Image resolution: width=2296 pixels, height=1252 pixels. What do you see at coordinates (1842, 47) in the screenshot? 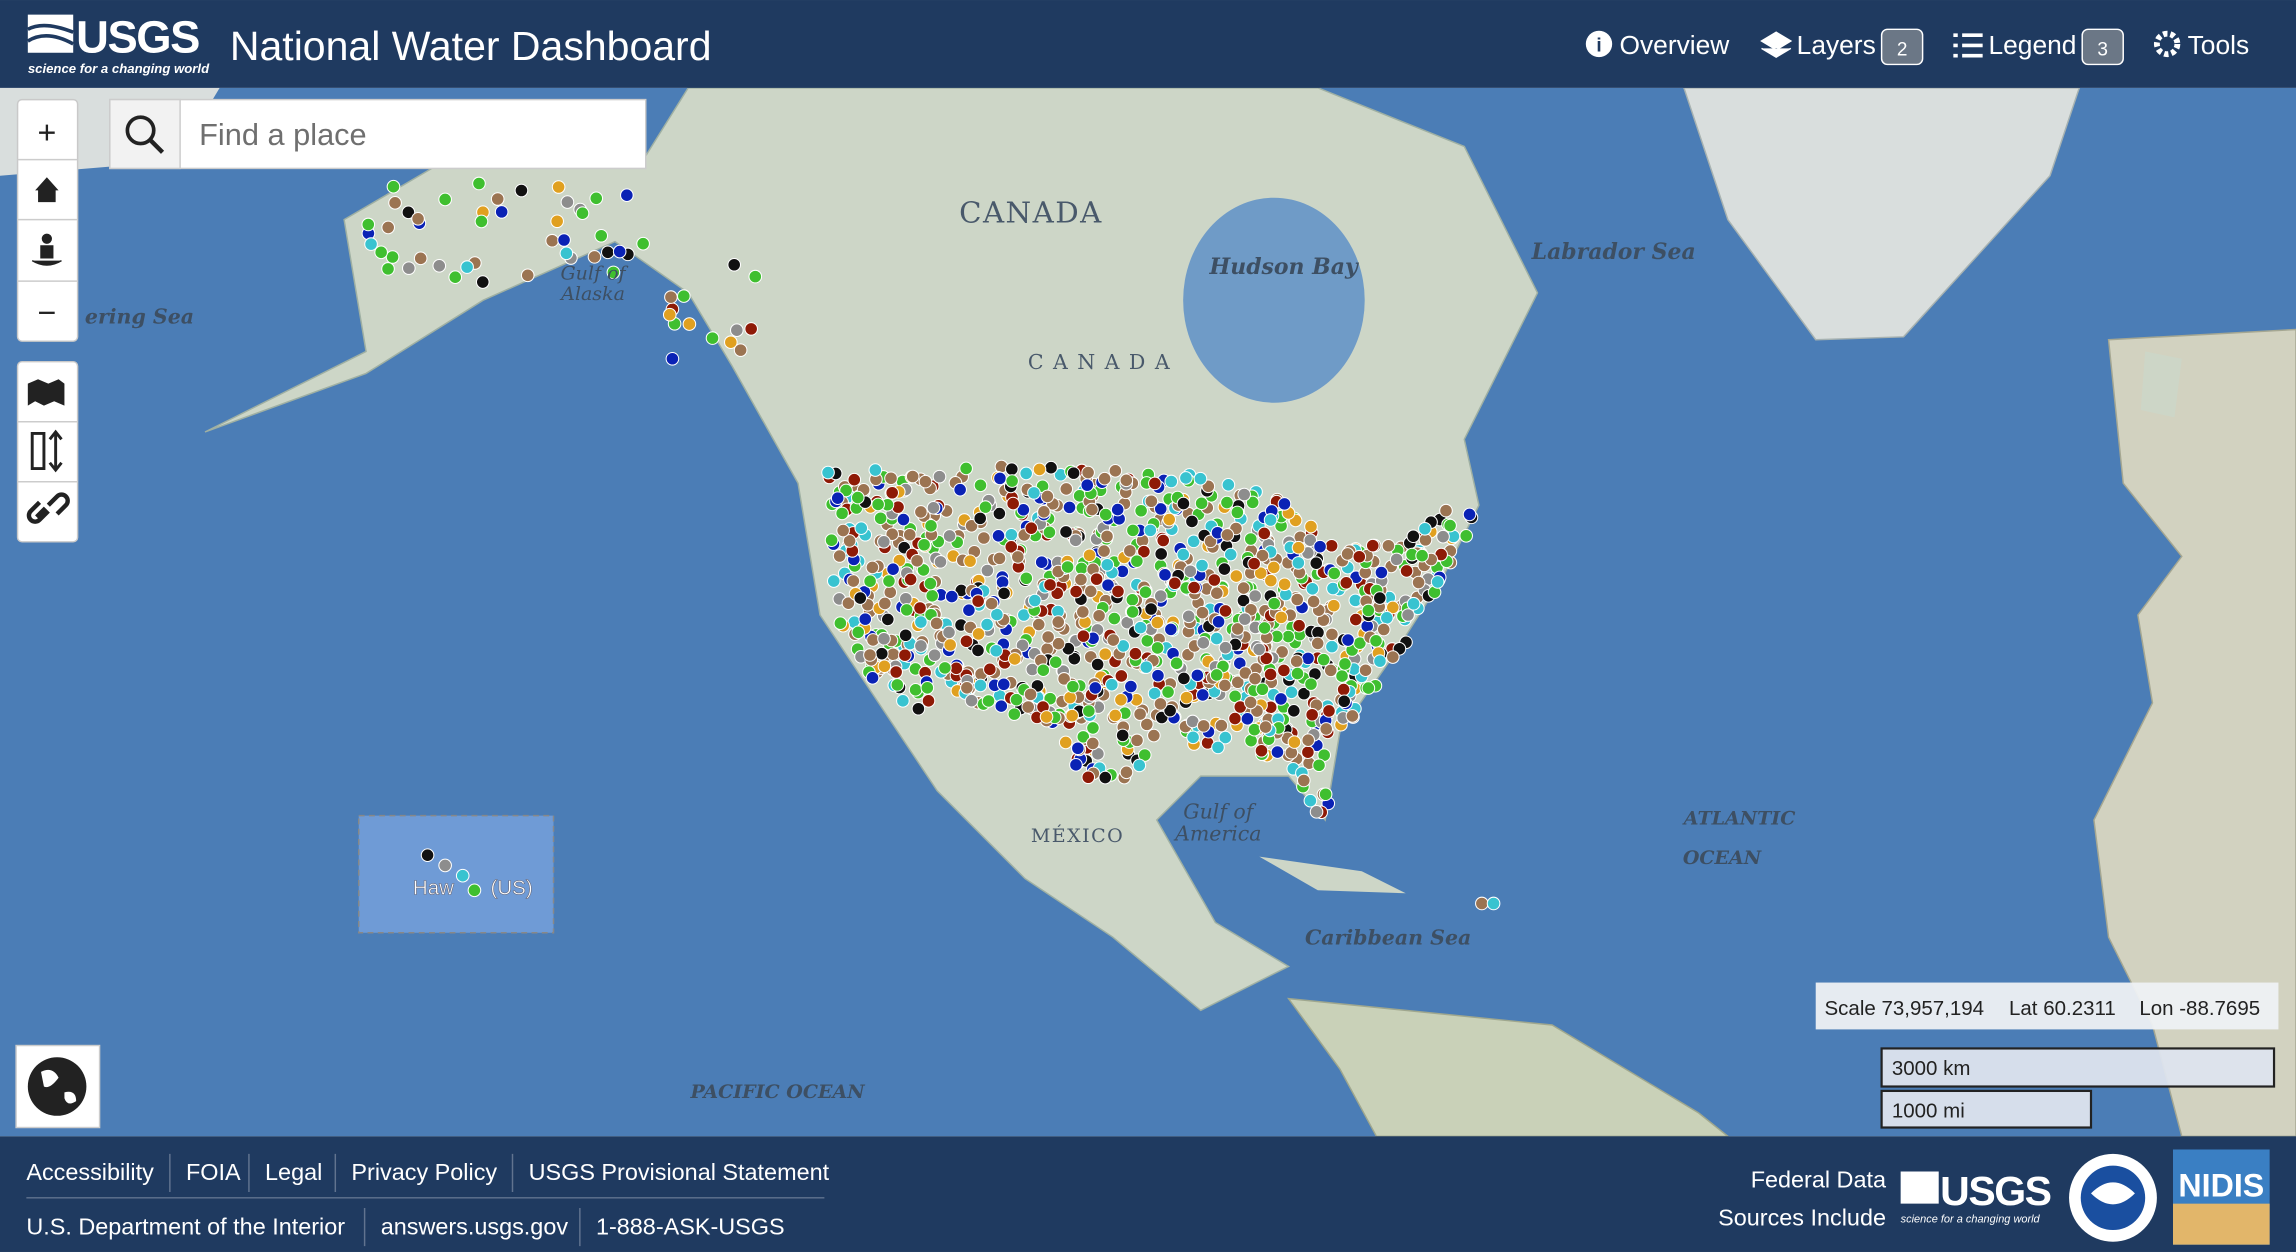
I see `nav-layers: Layers 2` at bounding box center [1842, 47].